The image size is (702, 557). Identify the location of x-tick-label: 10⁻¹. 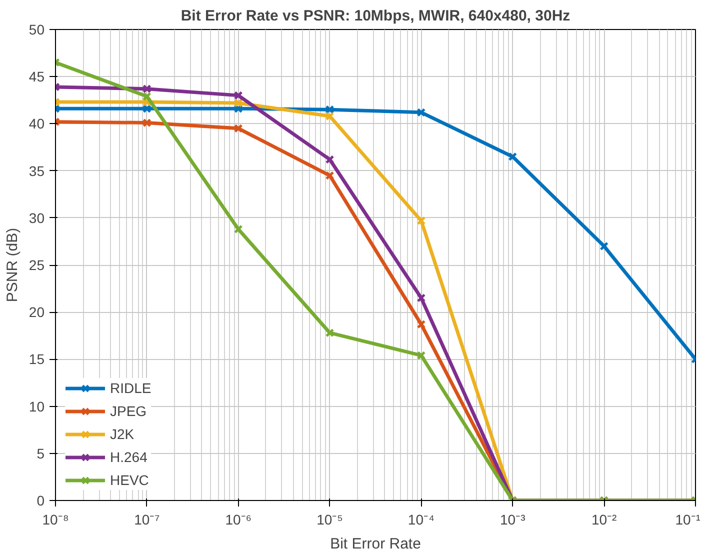
(688, 520).